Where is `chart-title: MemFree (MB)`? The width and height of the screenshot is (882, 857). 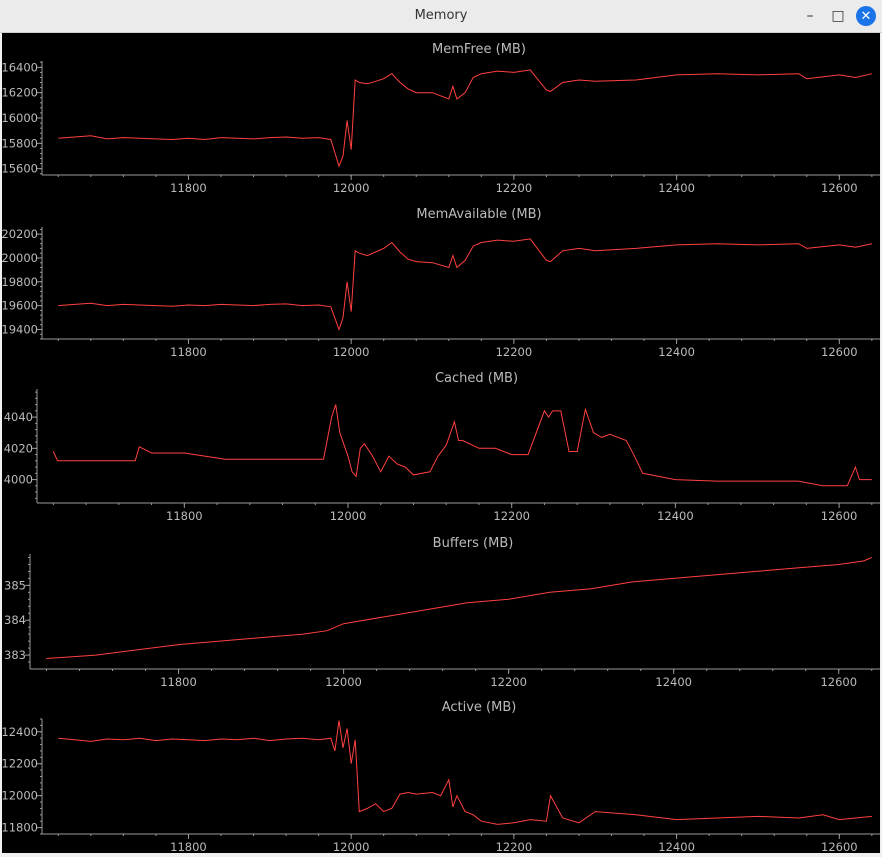
chart-title: MemFree (MB) is located at coordinates (479, 49).